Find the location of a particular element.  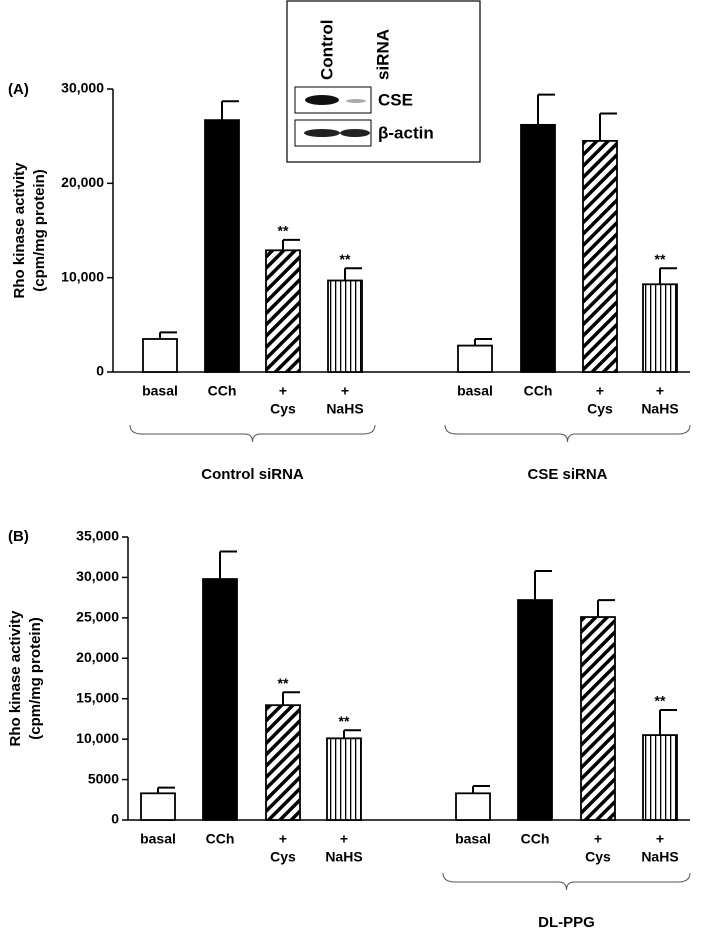

lane-label: siRNA is located at coordinates (382, 54).